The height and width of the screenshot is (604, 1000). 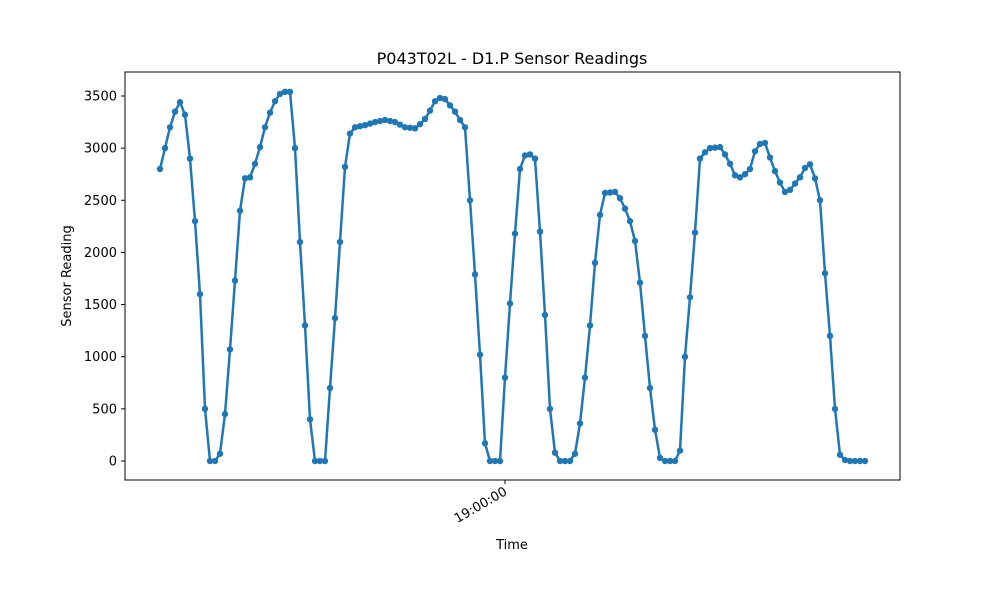 What do you see at coordinates (100, 149) in the screenshot?
I see `y-tick-label: 3000` at bounding box center [100, 149].